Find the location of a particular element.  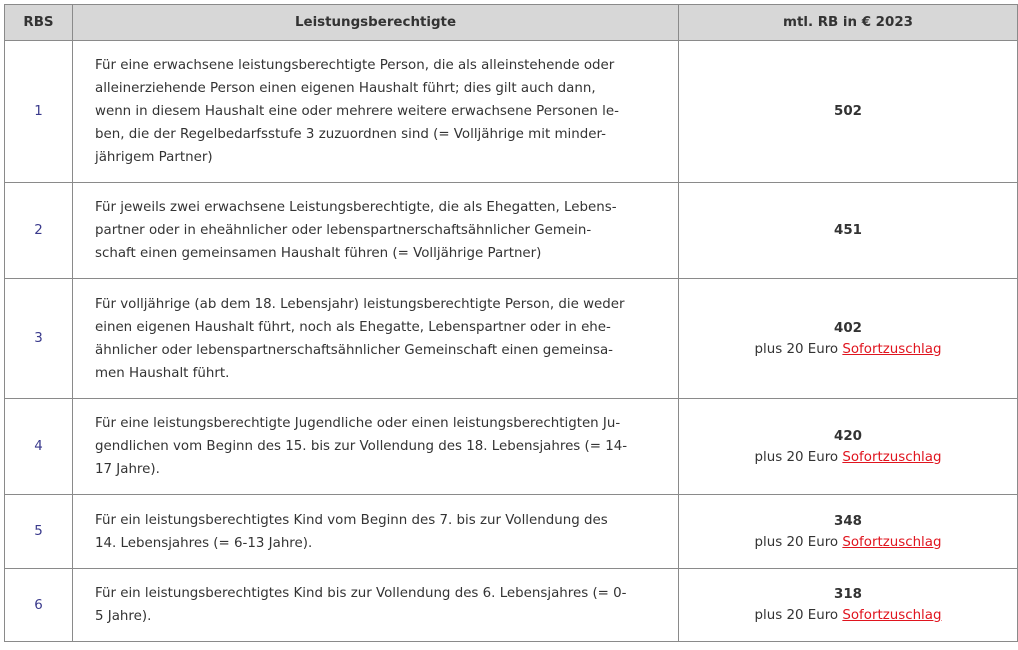

amount-value: 451 is located at coordinates (848, 230).